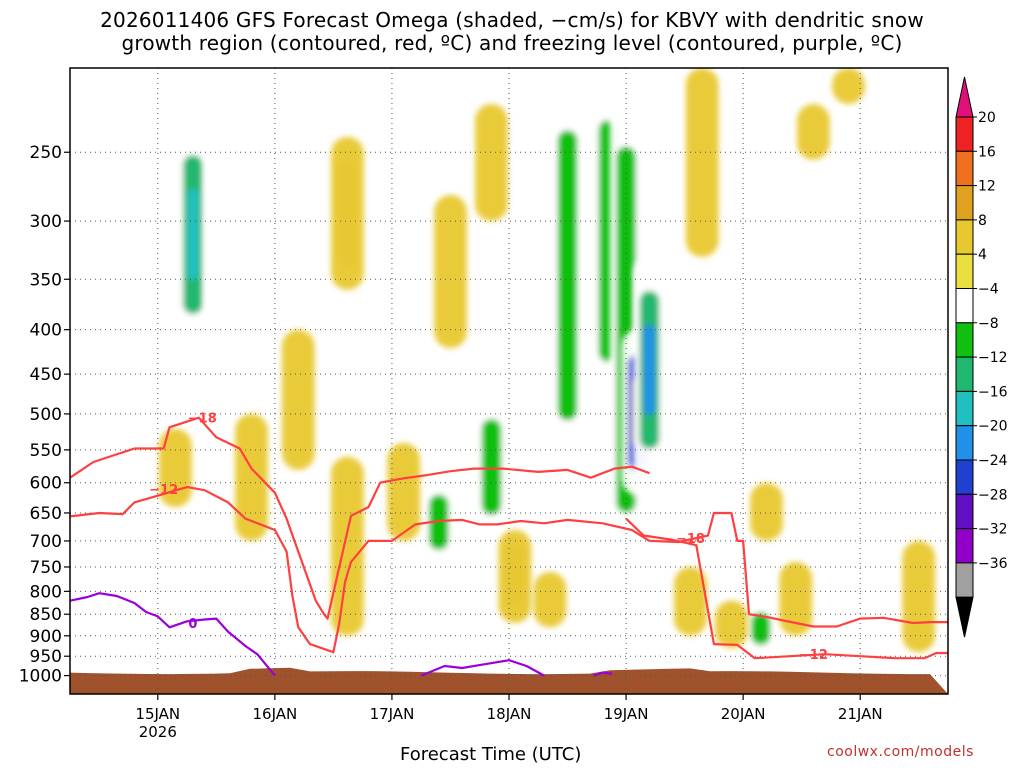 The height and width of the screenshot is (768, 1024). I want to click on colorbar-label-11: −28, so click(993, 495).